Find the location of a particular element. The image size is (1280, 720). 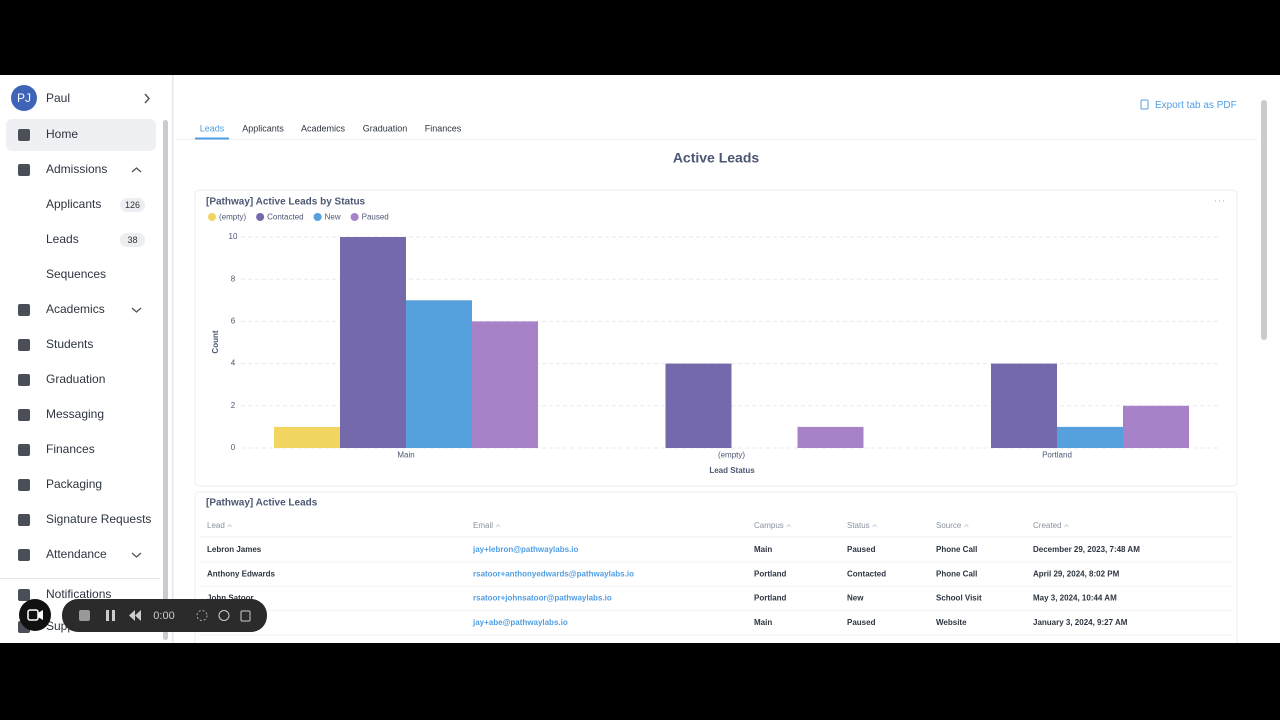

rewind-button is located at coordinates (135, 615).